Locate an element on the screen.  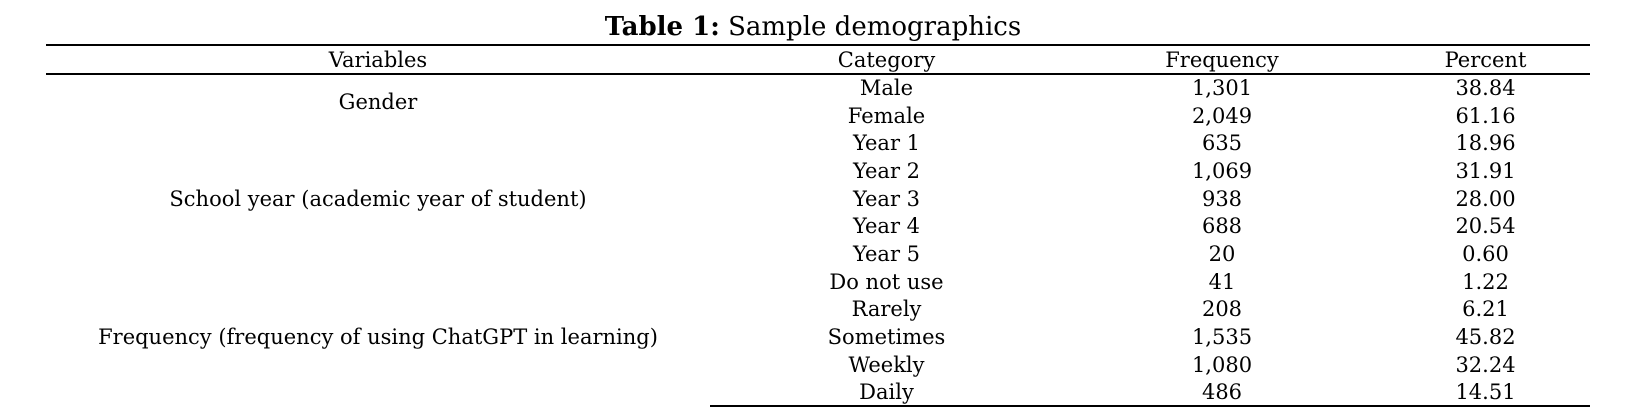
frequency-cell: 1,069 is located at coordinates (1222, 170).